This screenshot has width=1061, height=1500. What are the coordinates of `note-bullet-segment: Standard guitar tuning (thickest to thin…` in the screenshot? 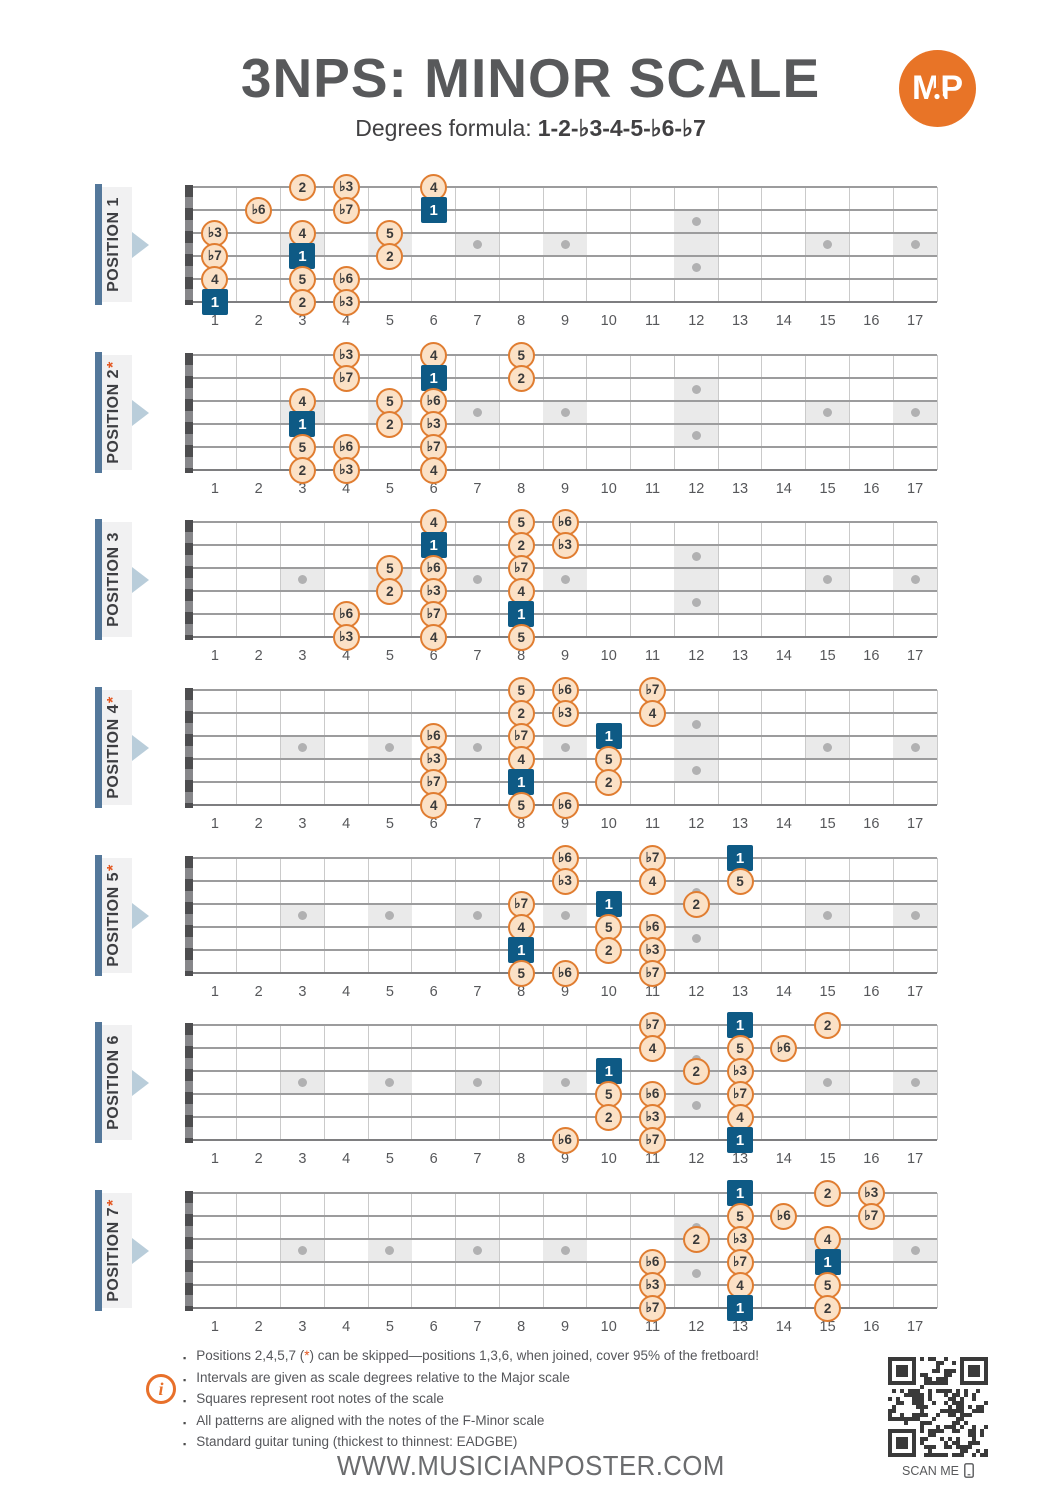 It's located at (357, 1441).